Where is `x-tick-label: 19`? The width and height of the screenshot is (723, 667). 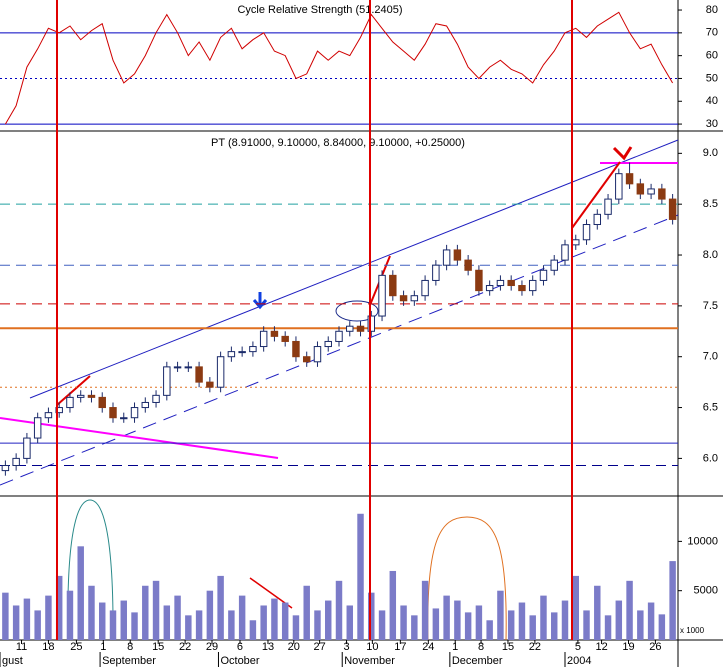
x-tick-label: 19 is located at coordinates (628, 647).